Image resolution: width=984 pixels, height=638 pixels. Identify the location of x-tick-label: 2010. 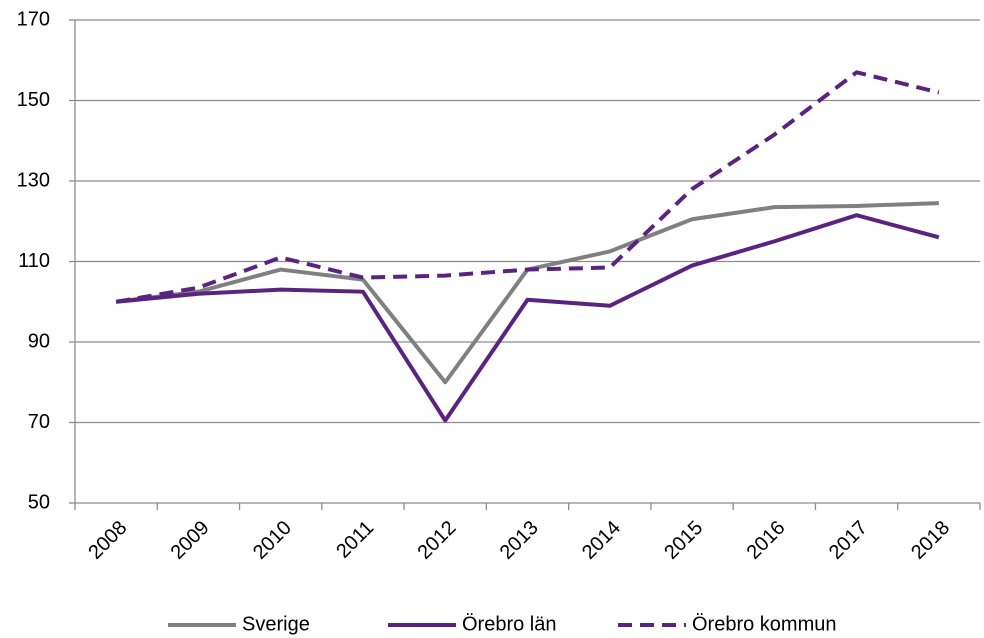
(272, 540).